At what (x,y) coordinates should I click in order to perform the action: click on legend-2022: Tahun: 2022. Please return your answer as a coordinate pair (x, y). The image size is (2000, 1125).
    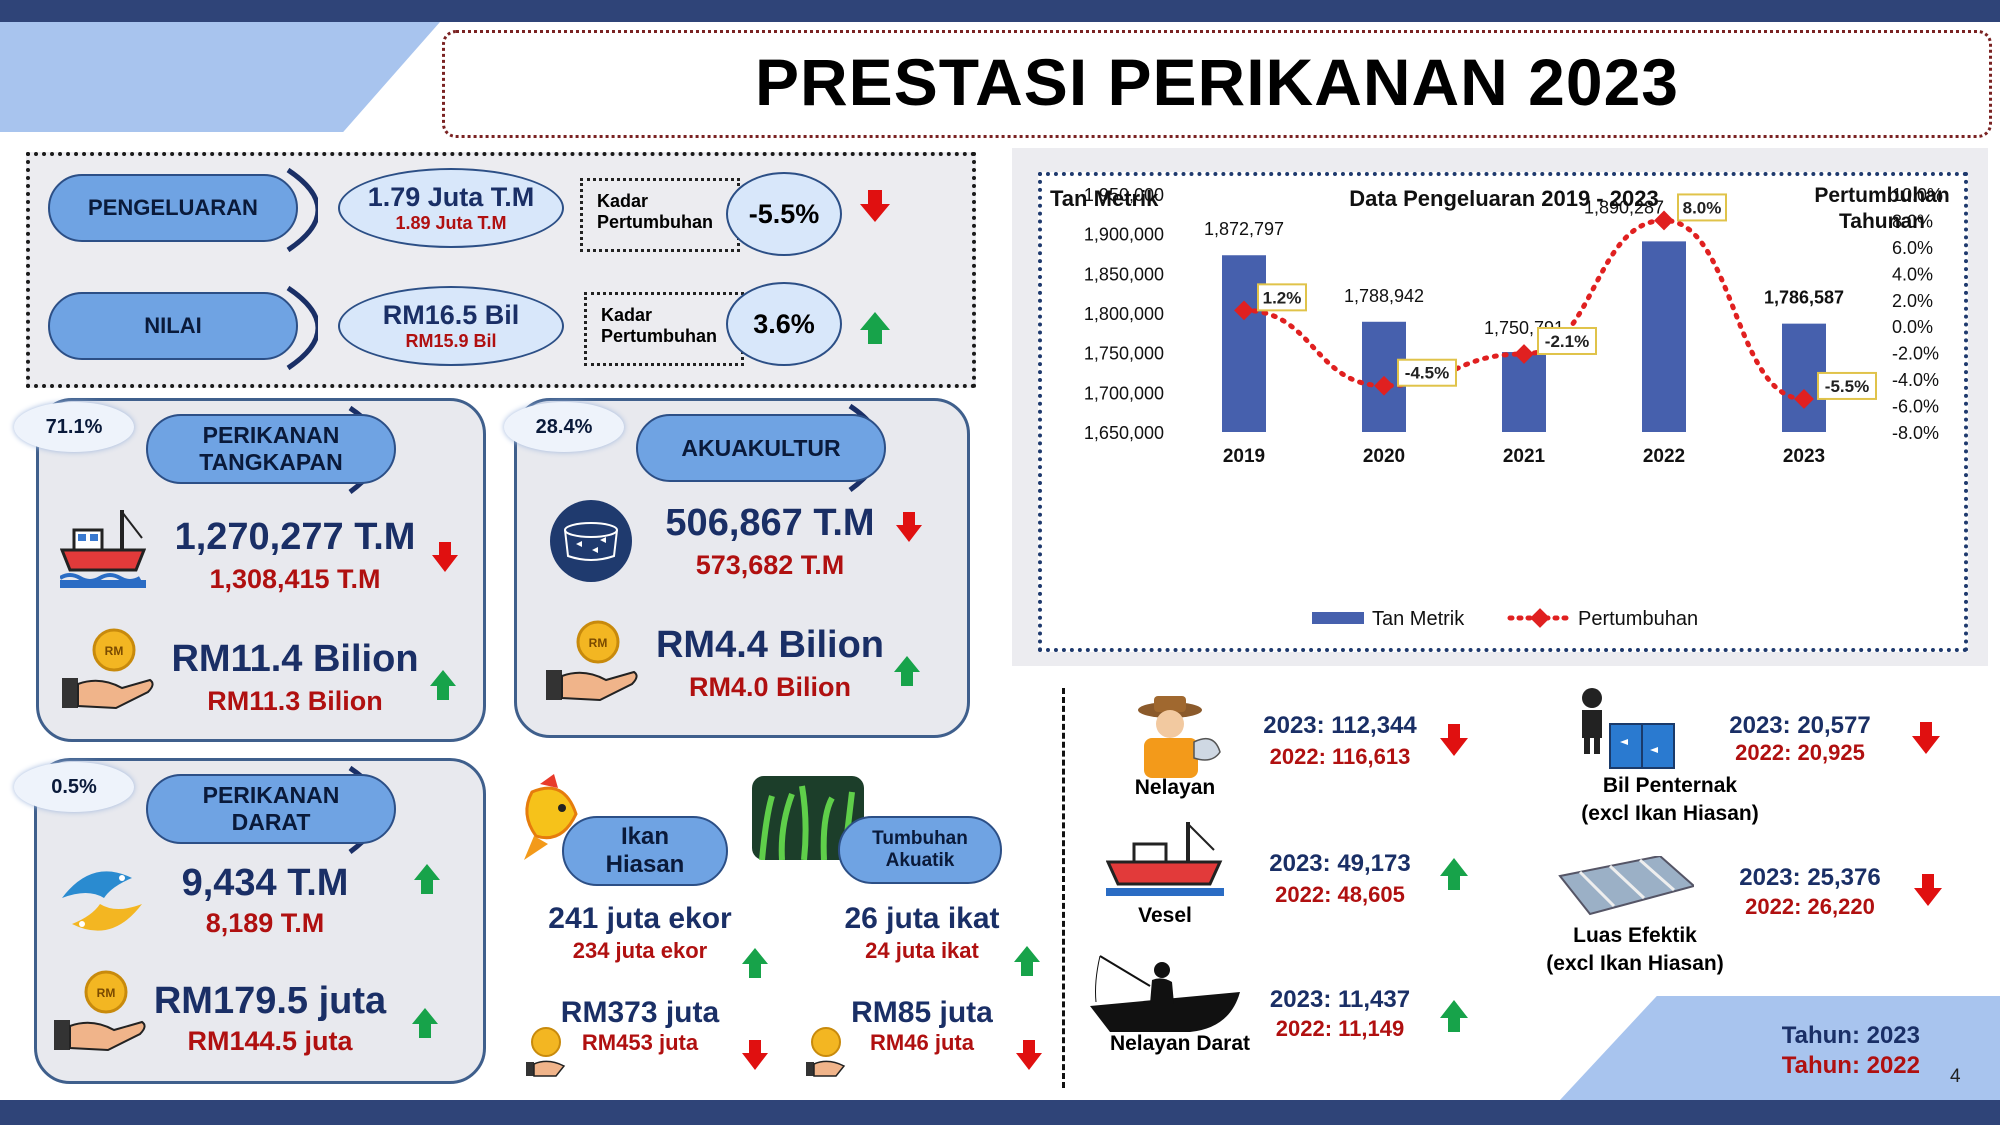
    Looking at the image, I should click on (1850, 1065).